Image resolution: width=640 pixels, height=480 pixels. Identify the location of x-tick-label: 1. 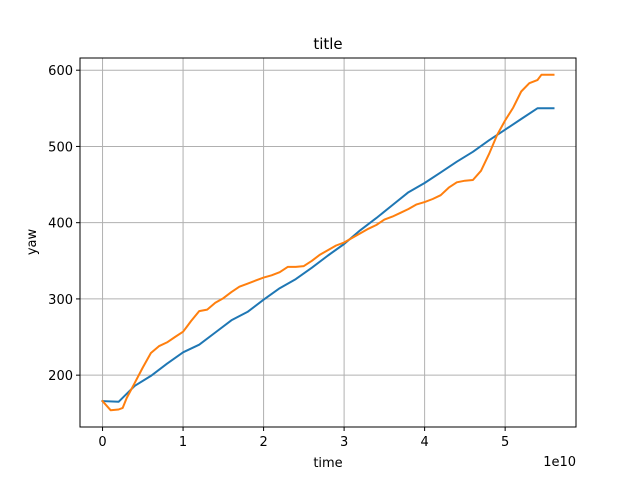
(183, 442).